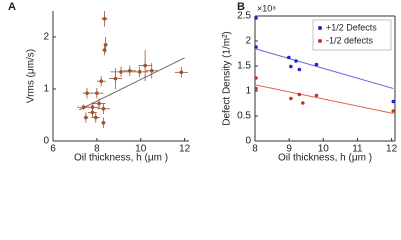 The height and width of the screenshot is (240, 401). What do you see at coordinates (244, 16) in the screenshot?
I see `y-tick-label: 2.5` at bounding box center [244, 16].